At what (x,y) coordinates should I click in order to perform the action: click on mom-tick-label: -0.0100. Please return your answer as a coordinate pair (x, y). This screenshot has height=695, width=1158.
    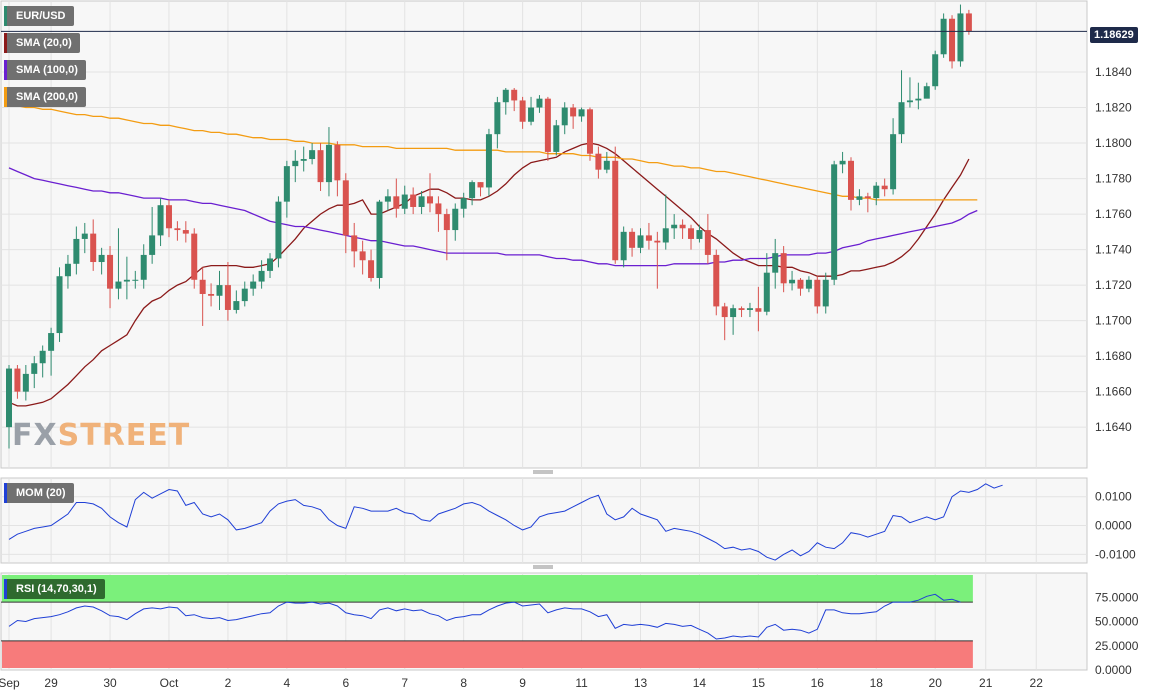
    Looking at the image, I should click on (1115, 554).